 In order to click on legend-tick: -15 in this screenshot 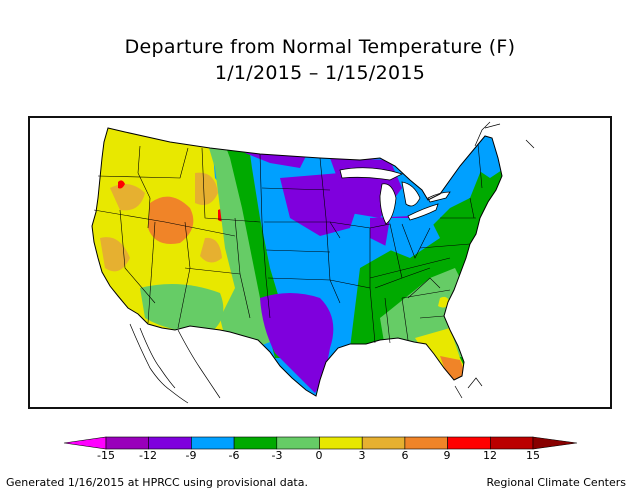, I will do `click(106, 455)`.